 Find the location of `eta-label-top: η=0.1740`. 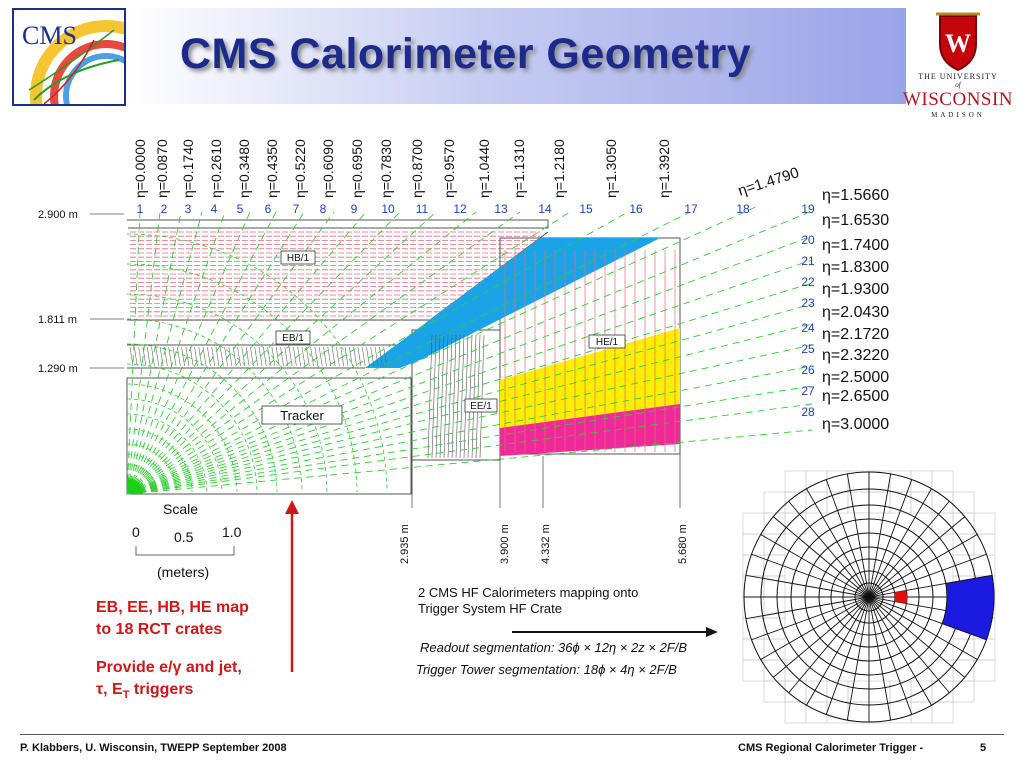

eta-label-top: η=0.1740 is located at coordinates (188, 168).